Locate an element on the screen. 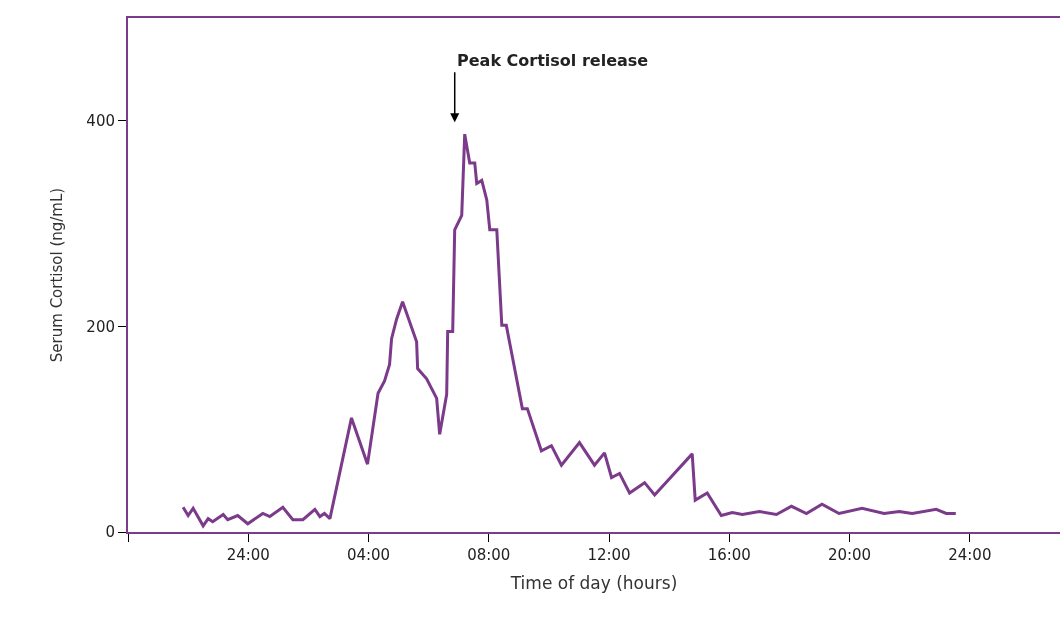  y-tick-label: 0 is located at coordinates (110, 532).